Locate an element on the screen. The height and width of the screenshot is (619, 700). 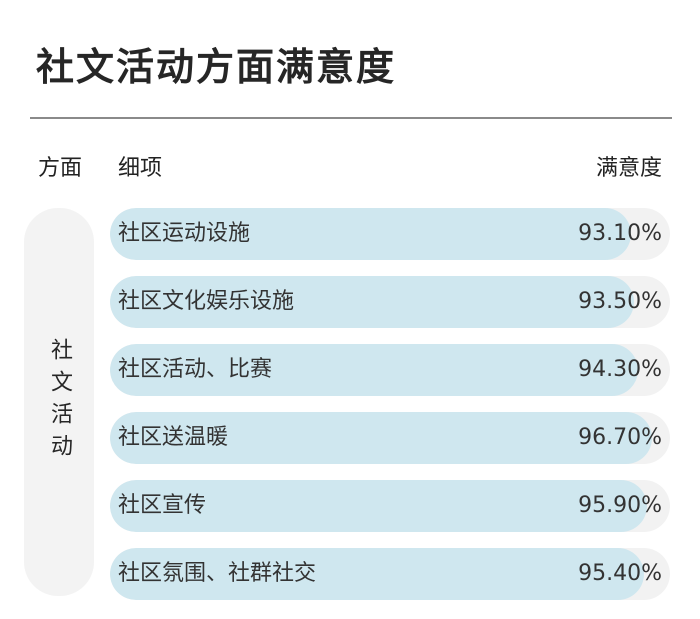
bar-row: 社区活动、比赛 94.30% is located at coordinates (390, 370).